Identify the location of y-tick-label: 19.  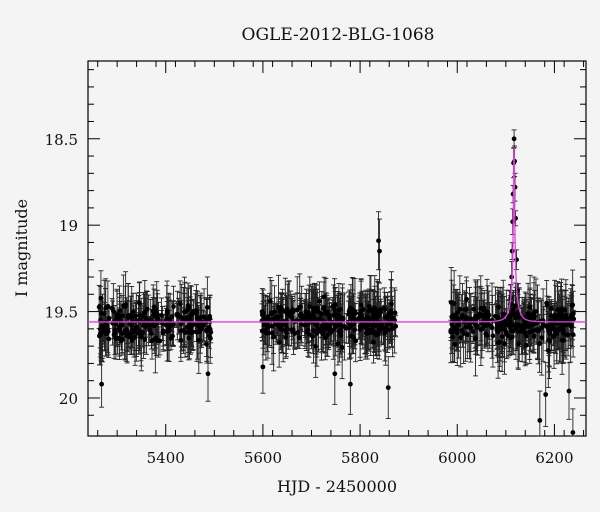
(68, 226).